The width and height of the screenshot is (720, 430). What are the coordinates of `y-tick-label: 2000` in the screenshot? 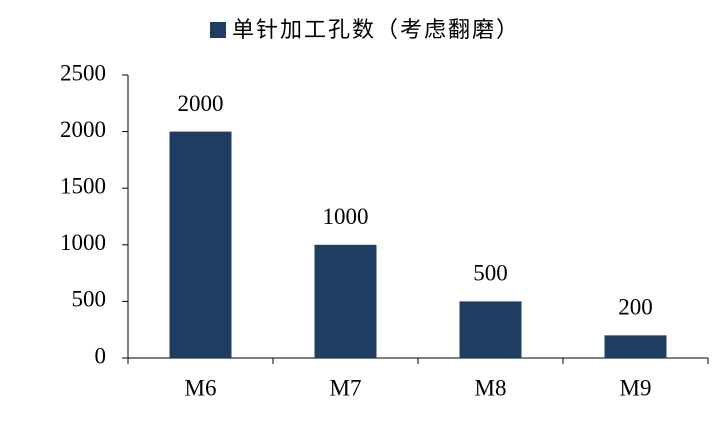 It's located at (83, 129).